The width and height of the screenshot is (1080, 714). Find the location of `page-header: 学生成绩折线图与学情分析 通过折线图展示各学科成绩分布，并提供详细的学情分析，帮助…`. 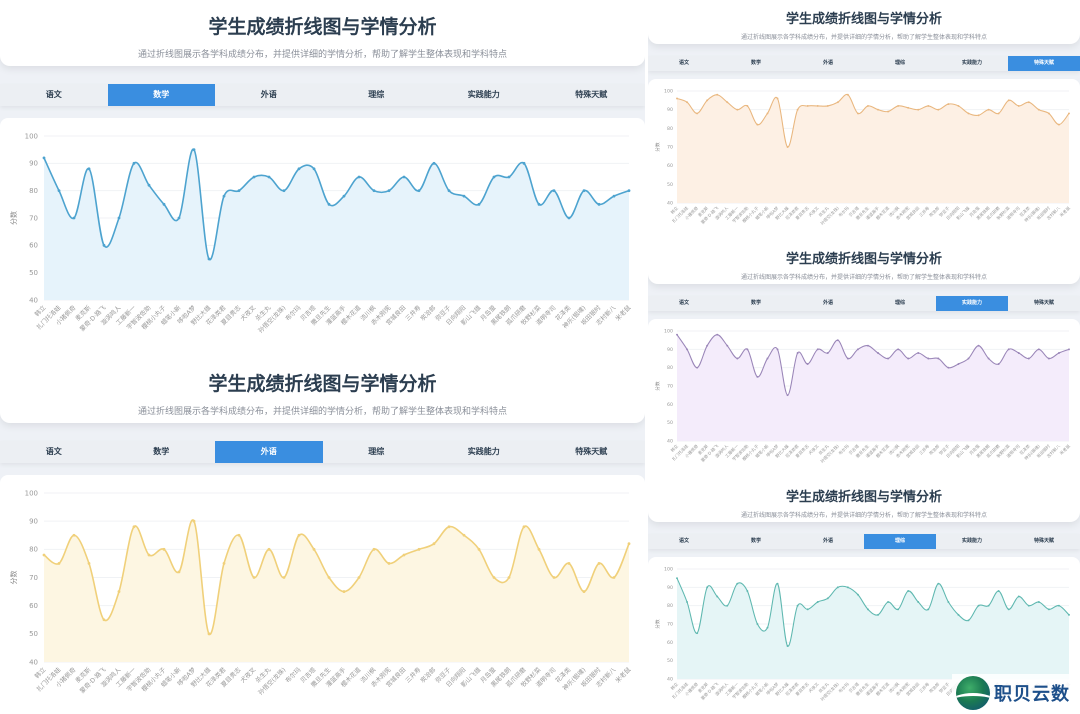

page-header: 学生成绩折线图与学情分析 通过折线图展示各学科成绩分布，并提供详细的学情分析，帮助… is located at coordinates (864, 500).